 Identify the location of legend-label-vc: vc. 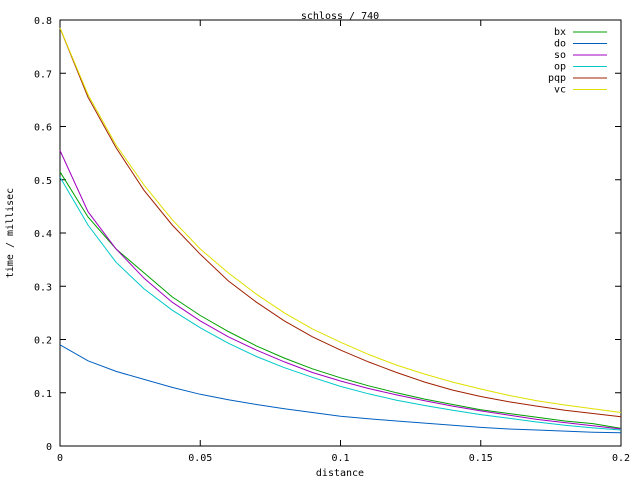
(560, 90).